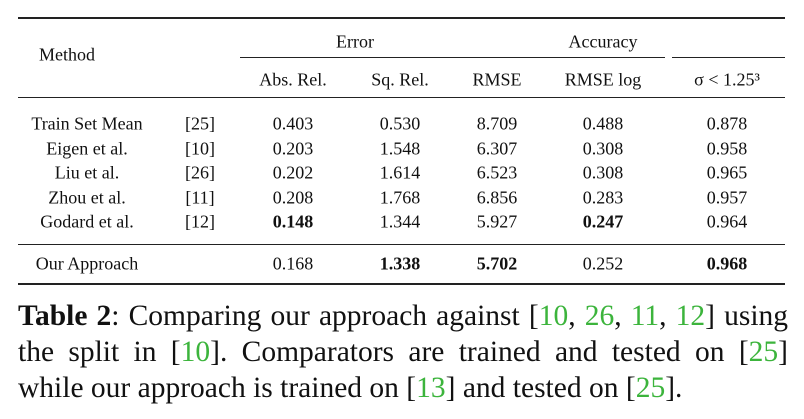 This screenshot has height=419, width=804. I want to click on citation: 11, so click(645, 316).